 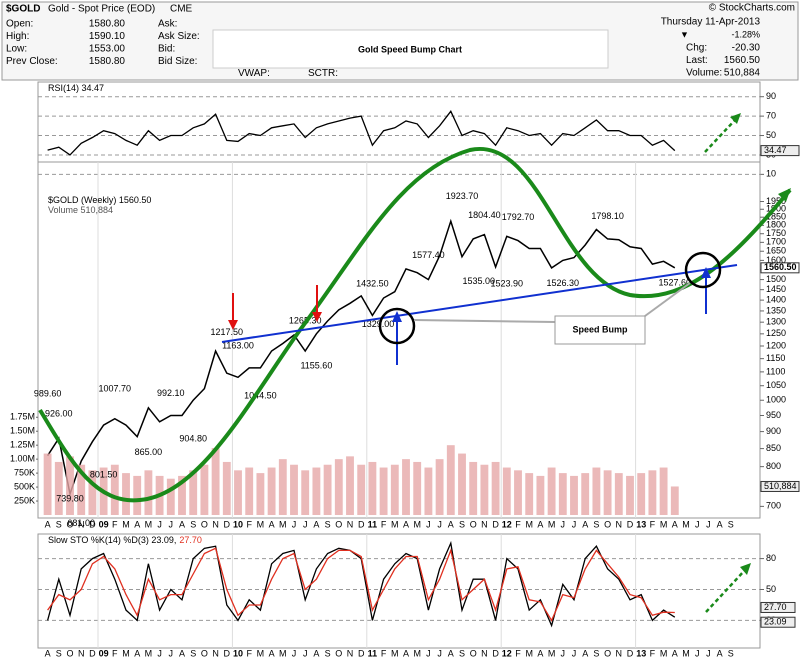 I want to click on x-tick-label: 11, so click(x=373, y=524).